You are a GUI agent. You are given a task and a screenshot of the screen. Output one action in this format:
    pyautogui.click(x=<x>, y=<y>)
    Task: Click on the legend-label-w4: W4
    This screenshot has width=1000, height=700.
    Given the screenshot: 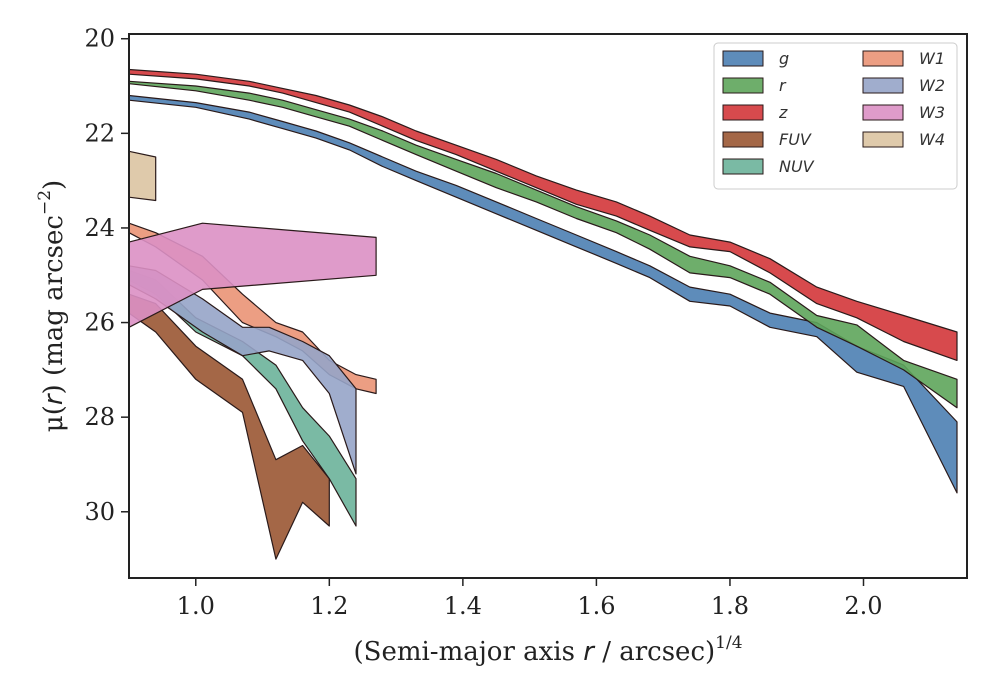 What is the action you would take?
    pyautogui.click(x=932, y=139)
    